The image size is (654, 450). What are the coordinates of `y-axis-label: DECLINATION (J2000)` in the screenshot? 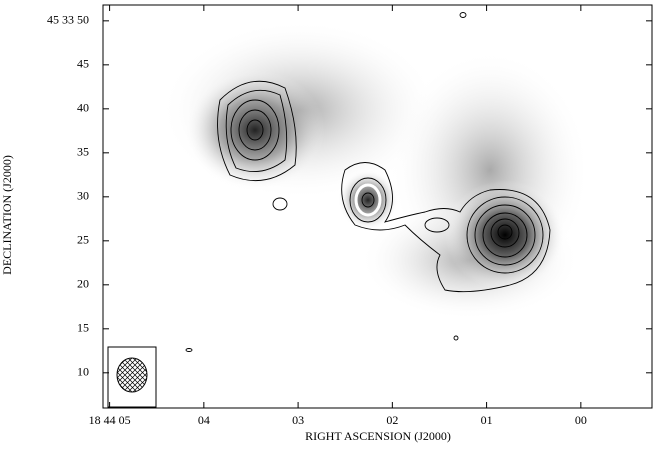 It's located at (7, 215).